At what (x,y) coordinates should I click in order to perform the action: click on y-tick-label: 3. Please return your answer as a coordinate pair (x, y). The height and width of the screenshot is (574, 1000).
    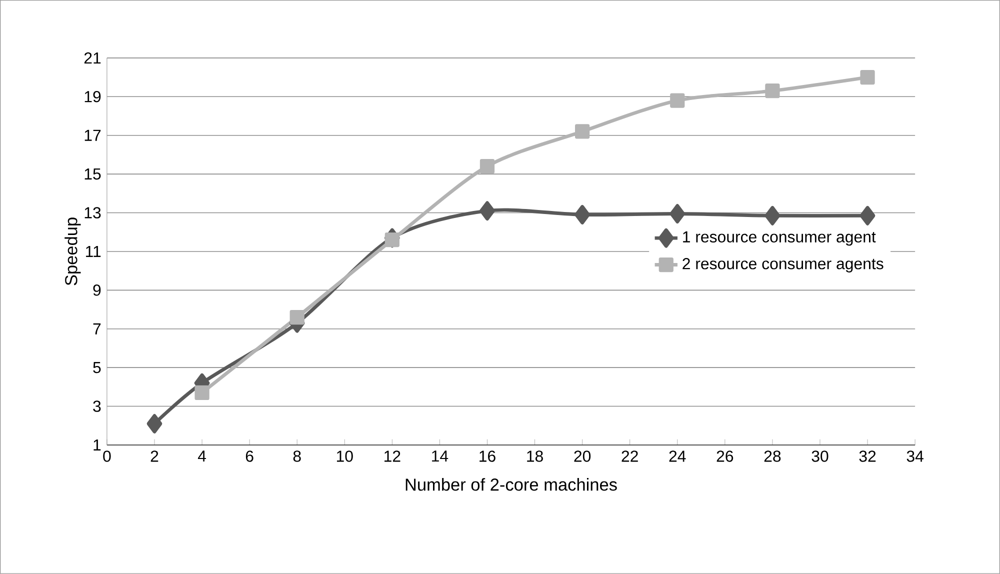
    Looking at the image, I should click on (97, 406).